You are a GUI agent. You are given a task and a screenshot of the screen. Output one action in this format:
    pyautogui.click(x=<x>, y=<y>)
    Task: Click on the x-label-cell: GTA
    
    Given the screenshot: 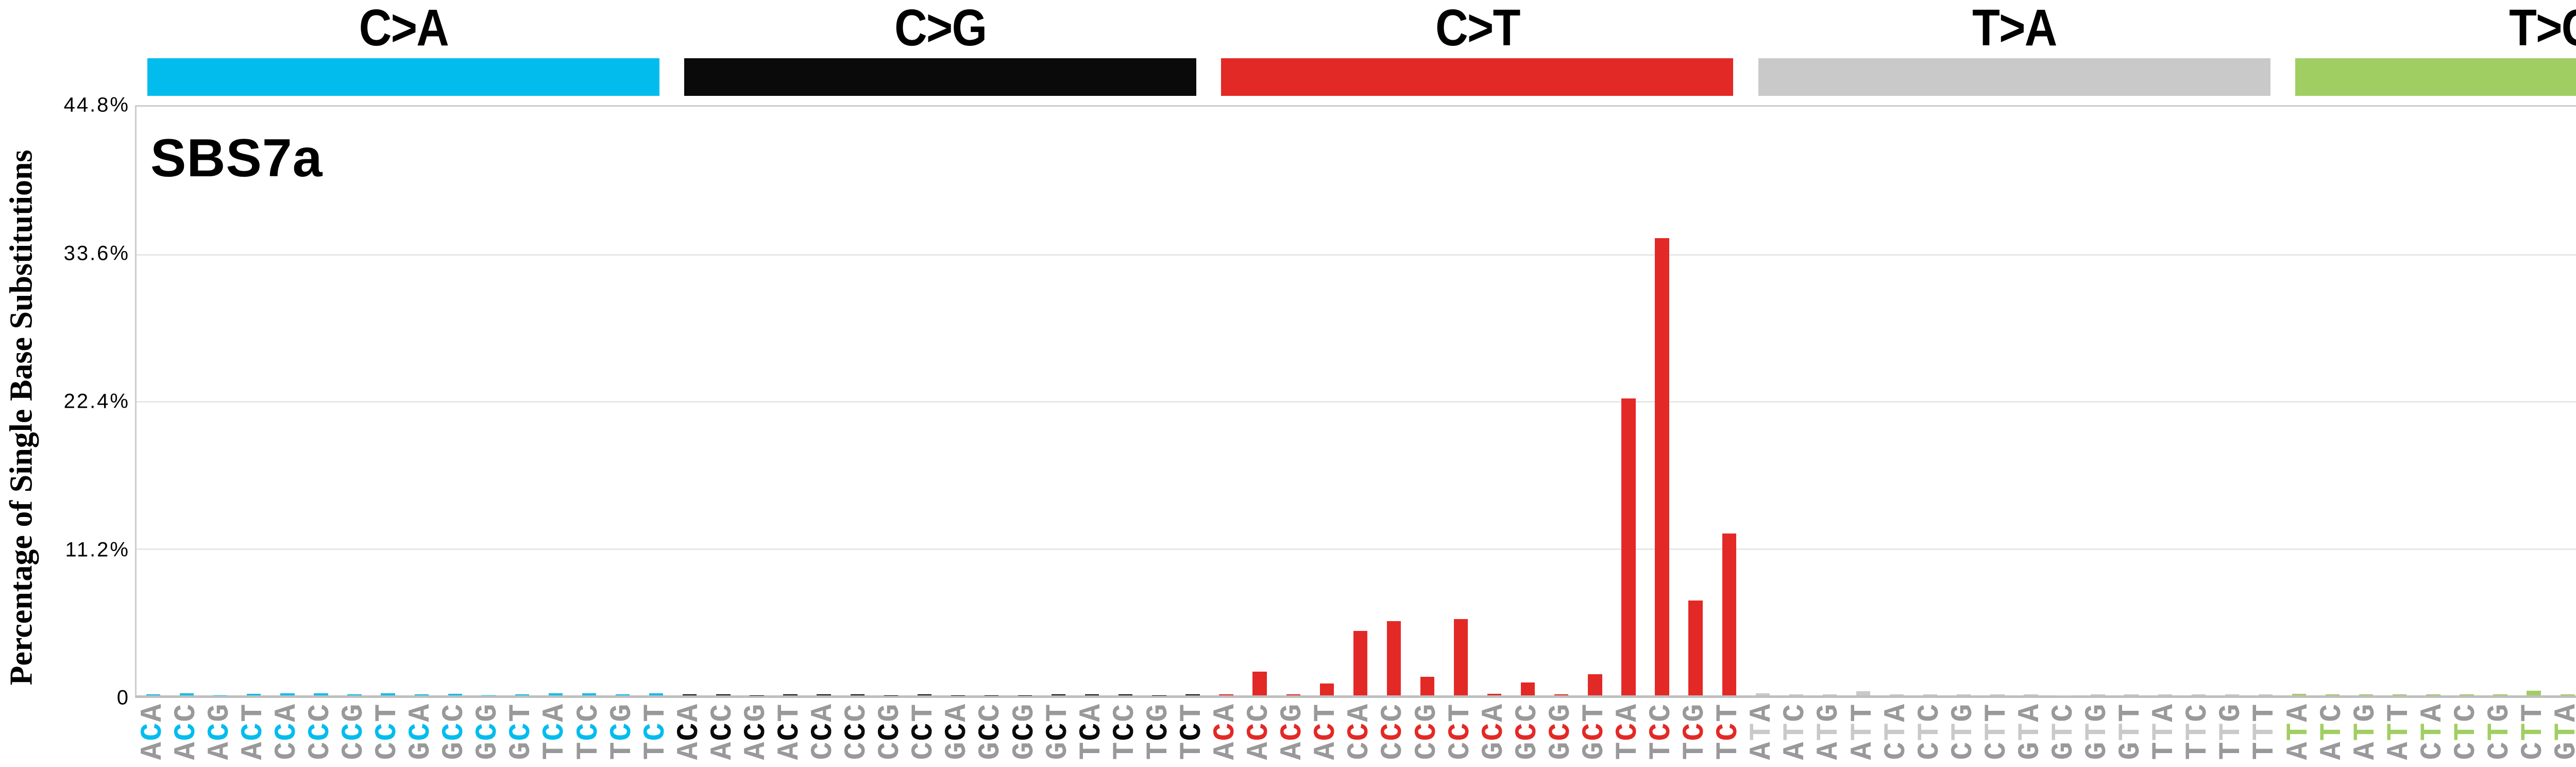 What is the action you would take?
    pyautogui.click(x=2563, y=732)
    